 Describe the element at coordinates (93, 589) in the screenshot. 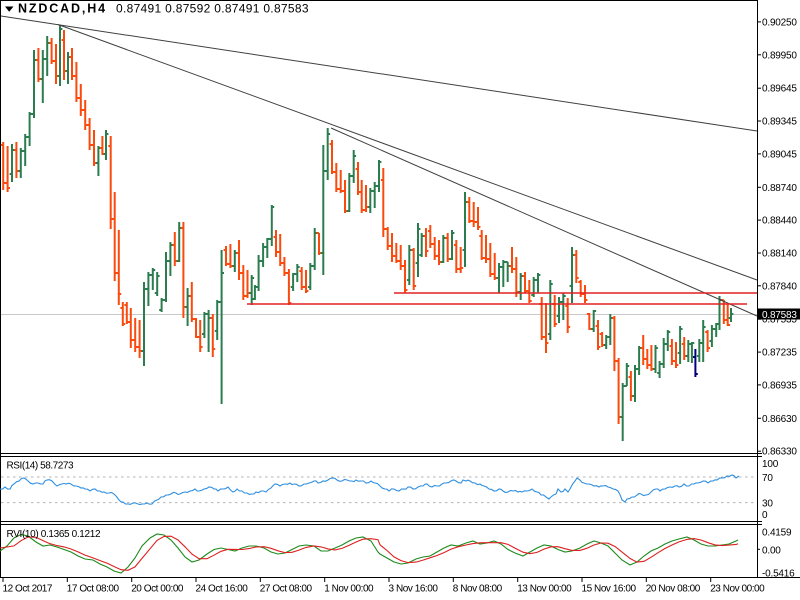

I see `svg-text: 17 Oct 08:00` at that location.